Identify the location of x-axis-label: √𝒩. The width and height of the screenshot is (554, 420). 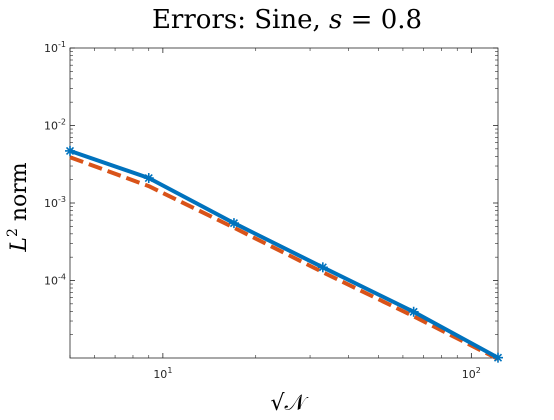
(289, 403).